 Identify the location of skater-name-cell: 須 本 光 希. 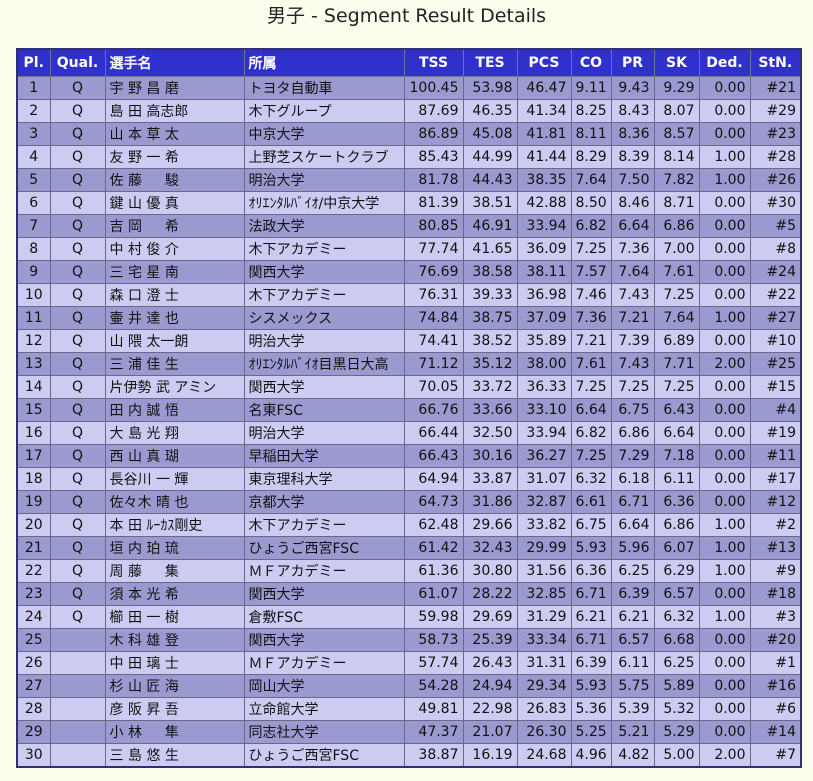
(174, 594).